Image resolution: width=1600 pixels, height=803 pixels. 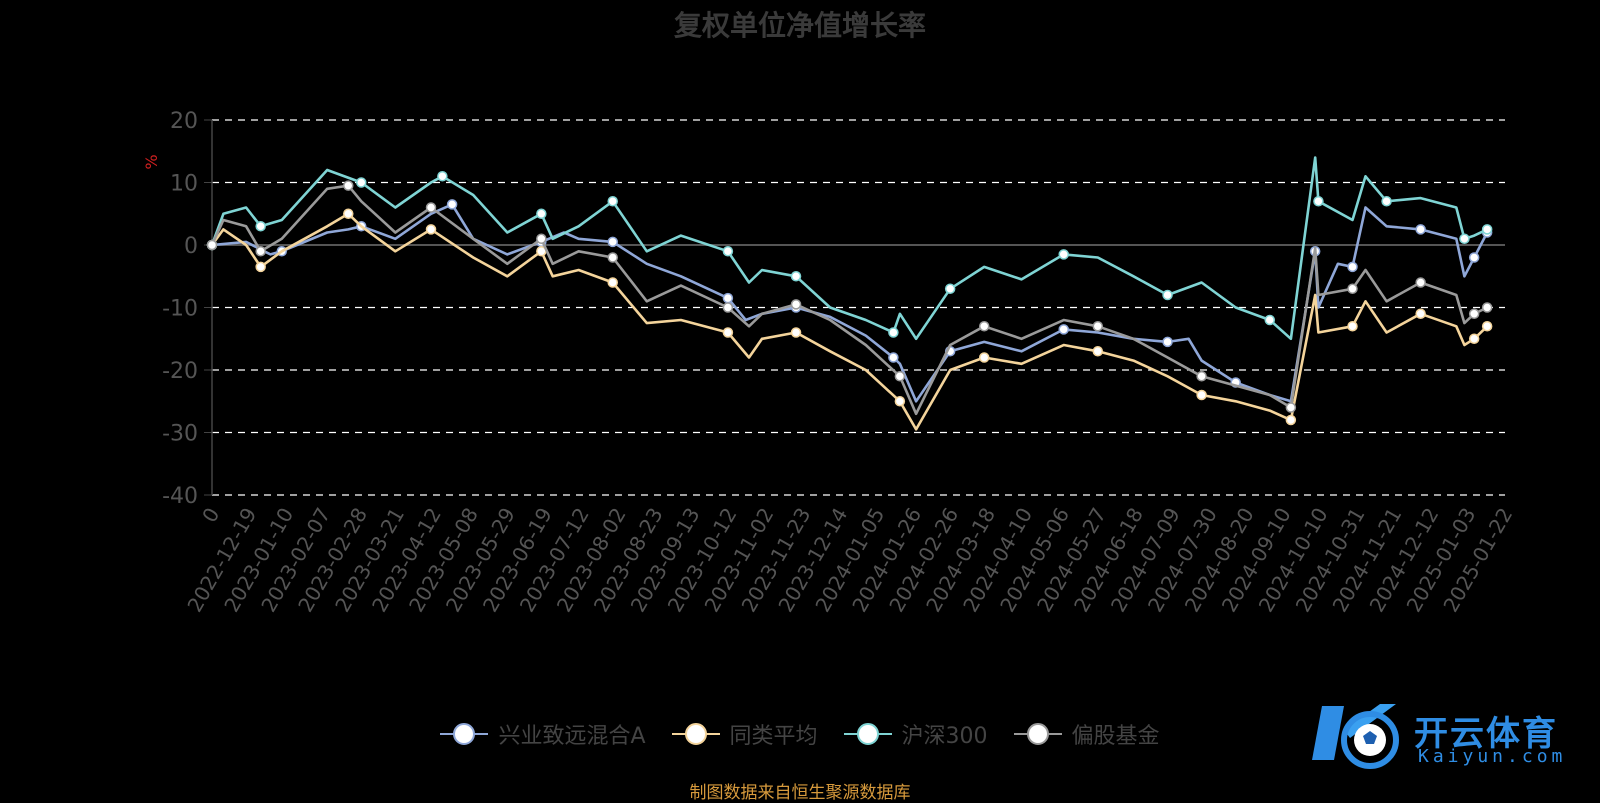 What do you see at coordinates (800, 793) in the screenshot?
I see `source-note: 制图数据来自恒生聚源数据库` at bounding box center [800, 793].